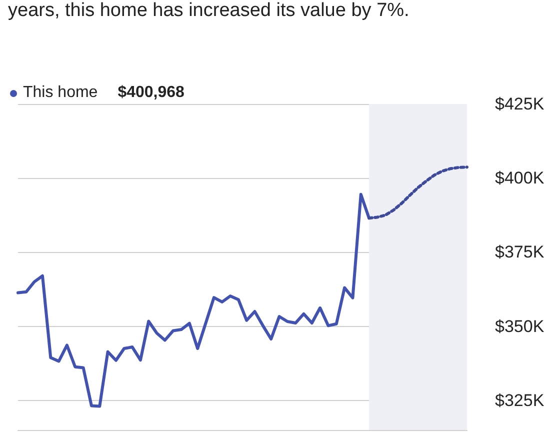 The width and height of the screenshot is (560, 432). What do you see at coordinates (520, 178) in the screenshot?
I see `y-tick-label: $400K` at bounding box center [520, 178].